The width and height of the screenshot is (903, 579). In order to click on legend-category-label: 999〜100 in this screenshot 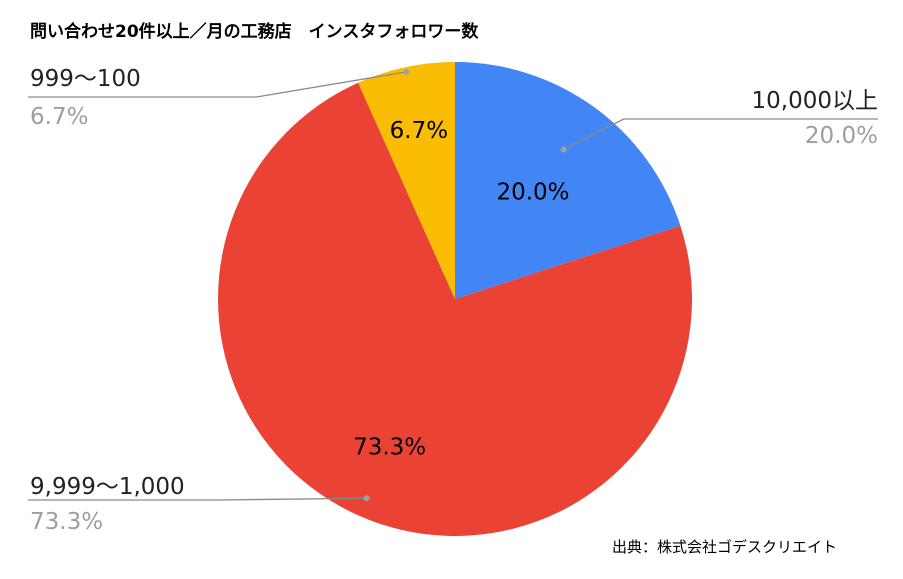, I will do `click(85, 79)`.